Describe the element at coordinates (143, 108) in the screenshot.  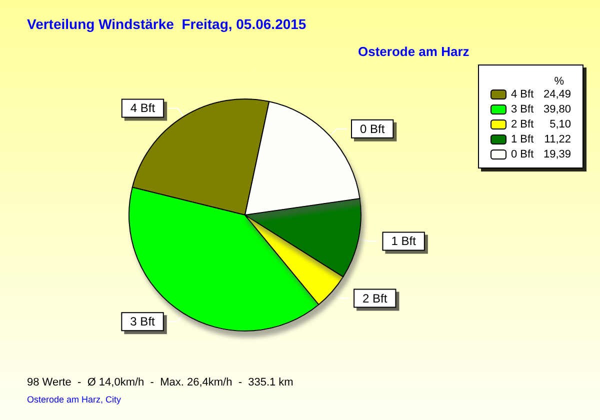
I see `slice-label: 4 Bft` at that location.